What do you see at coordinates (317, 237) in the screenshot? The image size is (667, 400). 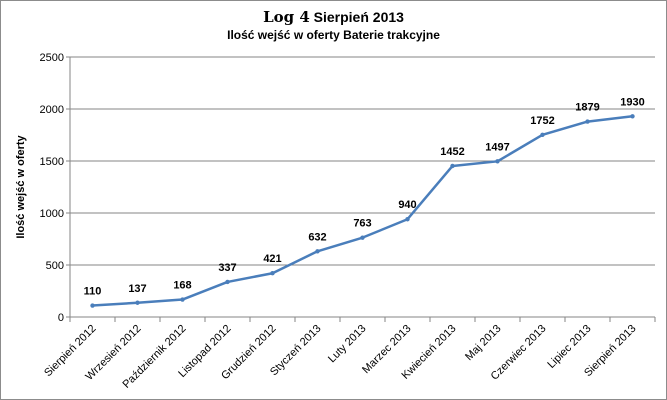 I see `data-label: 632` at bounding box center [317, 237].